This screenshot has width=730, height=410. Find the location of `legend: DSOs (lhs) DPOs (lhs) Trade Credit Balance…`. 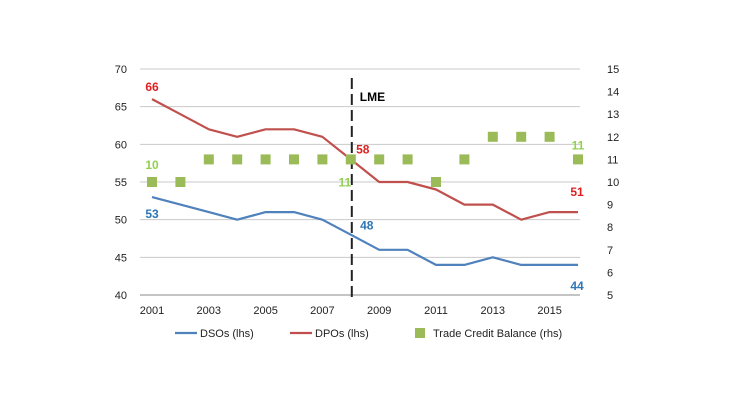

legend: DSOs (lhs) DPOs (lhs) Trade Credit Balance… is located at coordinates (368, 334).